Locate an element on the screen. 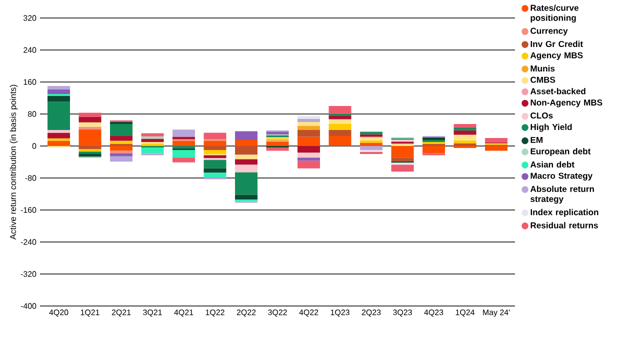 This screenshot has width=624, height=350. legend-label: Agency MBS is located at coordinates (556, 56).